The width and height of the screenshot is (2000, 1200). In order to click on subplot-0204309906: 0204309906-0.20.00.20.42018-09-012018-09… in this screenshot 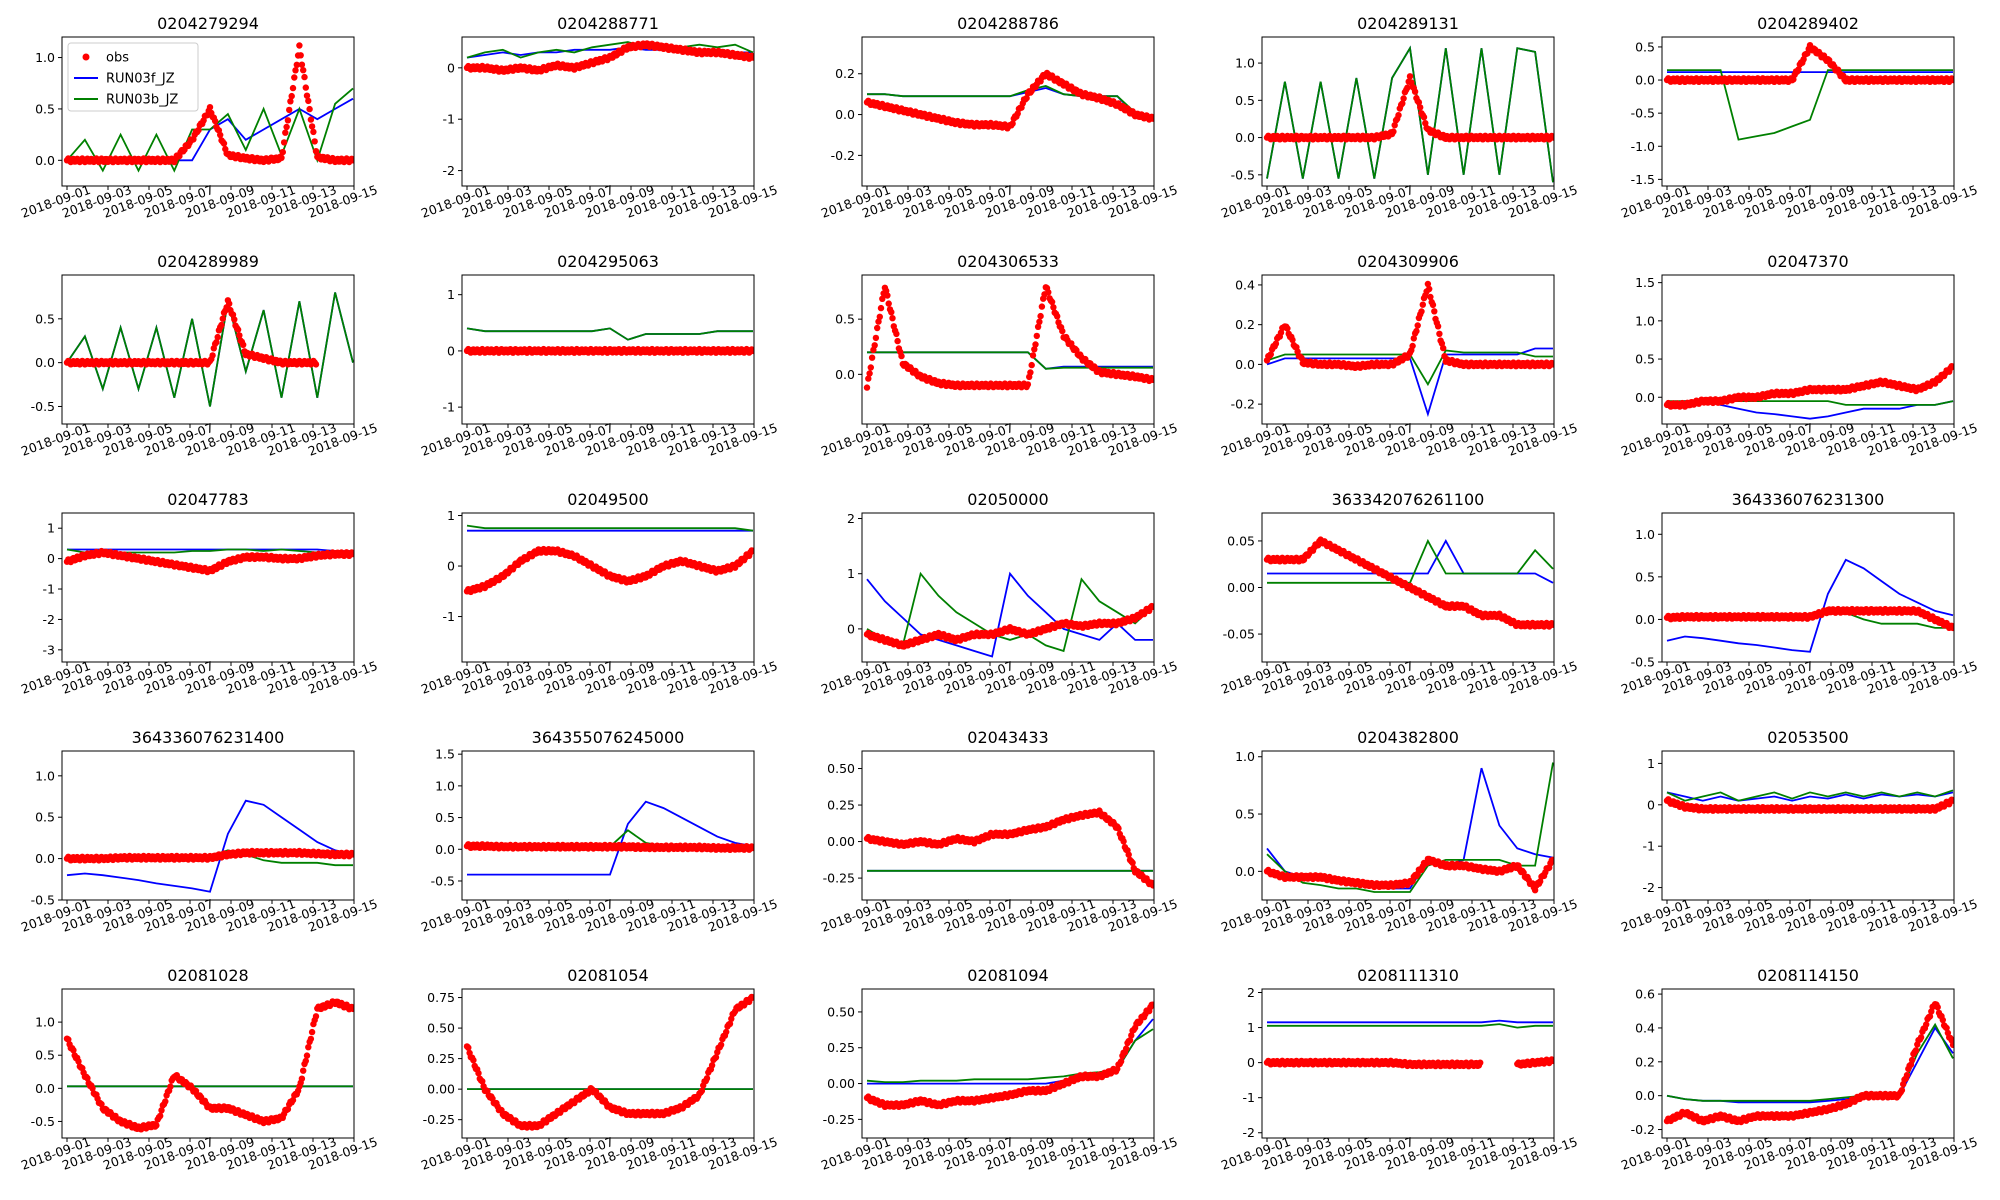, I will do `click(1399, 355)`.